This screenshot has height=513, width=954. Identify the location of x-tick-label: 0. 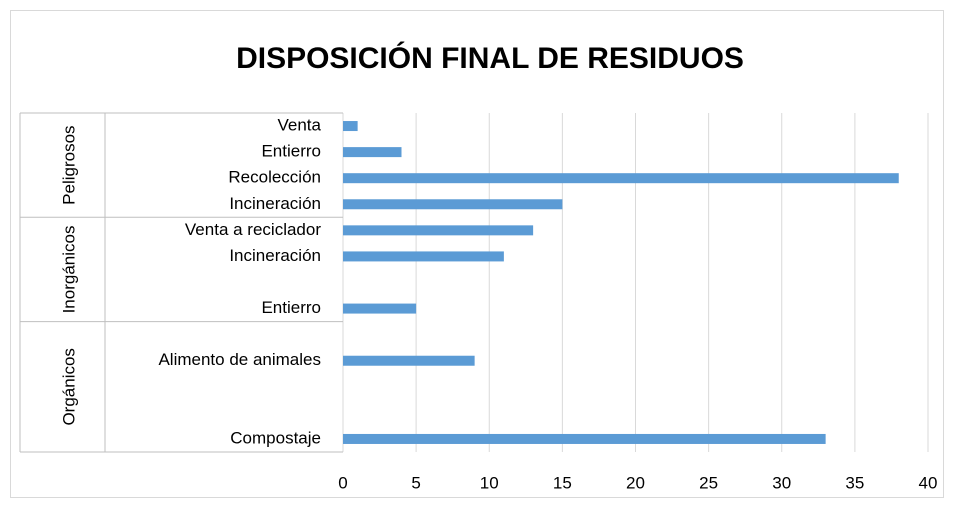
(342, 482).